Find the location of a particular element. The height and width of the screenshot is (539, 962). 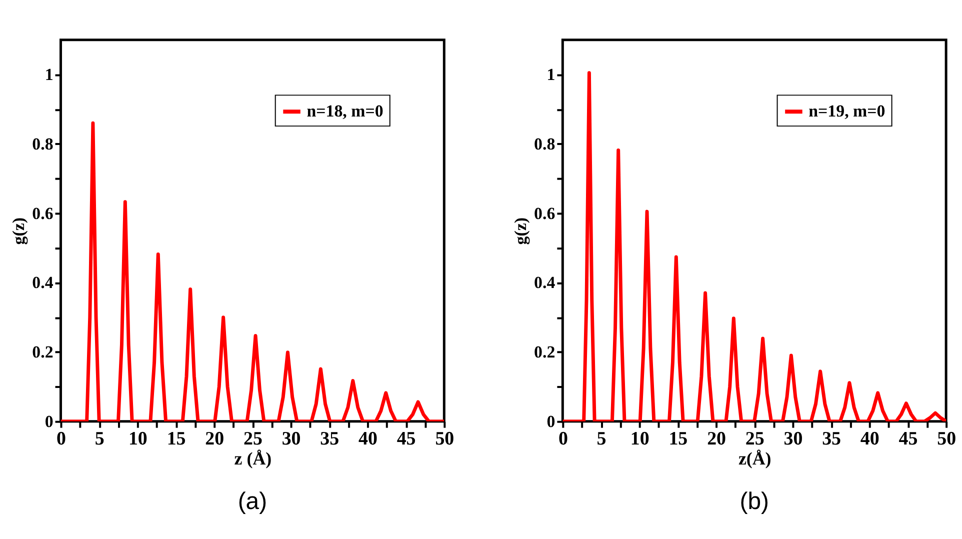

x-axis-title: z(Å) is located at coordinates (755, 458).